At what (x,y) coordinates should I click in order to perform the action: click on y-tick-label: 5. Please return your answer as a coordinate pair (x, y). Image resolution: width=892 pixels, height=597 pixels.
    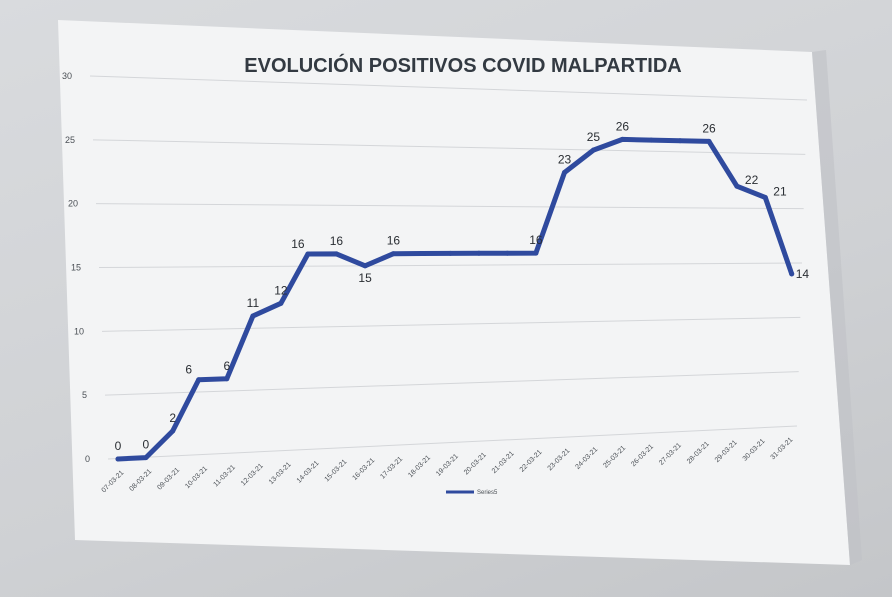
    Looking at the image, I should click on (84, 395).